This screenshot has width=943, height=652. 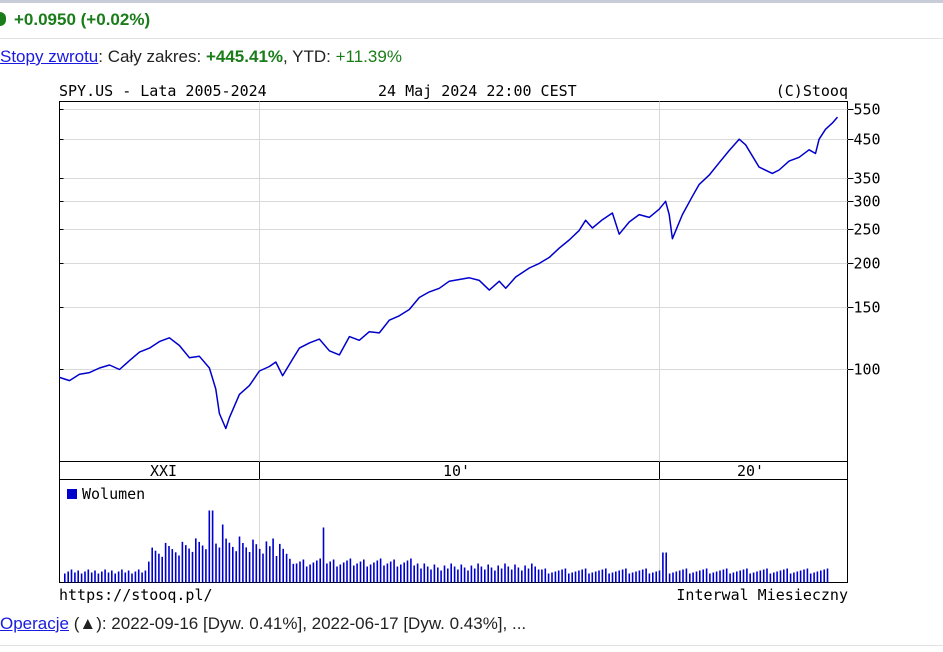 What do you see at coordinates (762, 595) in the screenshot?
I see `chart-footer-right: Interwal Miesieczny` at bounding box center [762, 595].